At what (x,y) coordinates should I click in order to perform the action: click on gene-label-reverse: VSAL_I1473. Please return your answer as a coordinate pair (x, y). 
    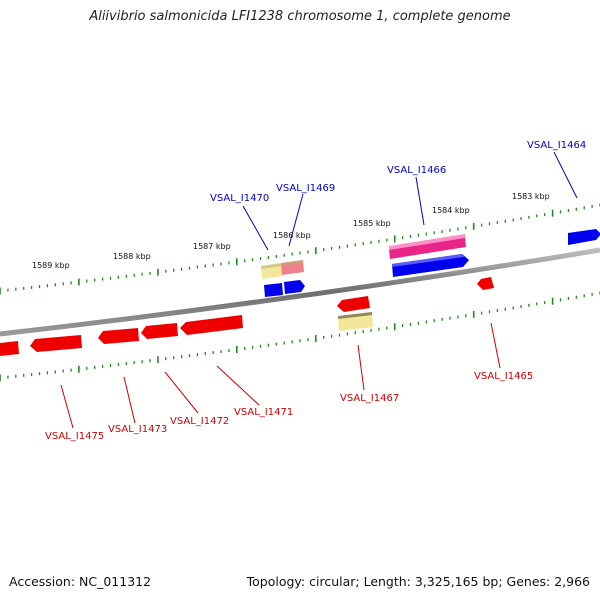
    Looking at the image, I should click on (137, 429).